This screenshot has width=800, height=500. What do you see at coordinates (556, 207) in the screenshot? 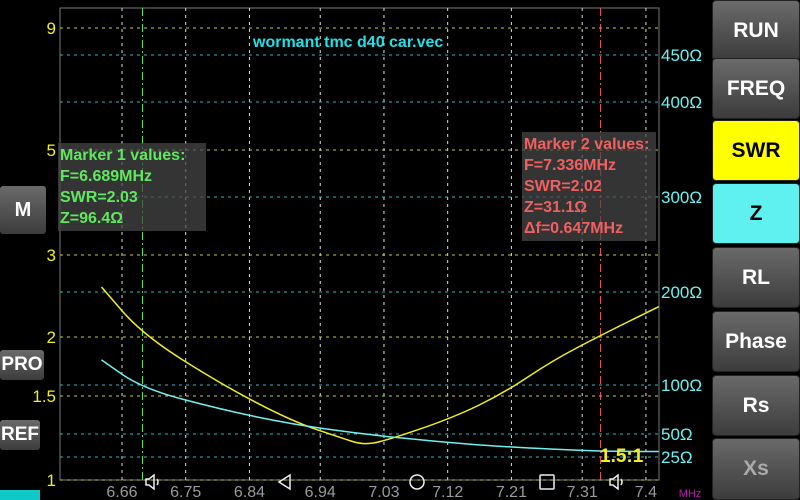
I see `marker2-impedance: Z=31.1Ω` at bounding box center [556, 207].